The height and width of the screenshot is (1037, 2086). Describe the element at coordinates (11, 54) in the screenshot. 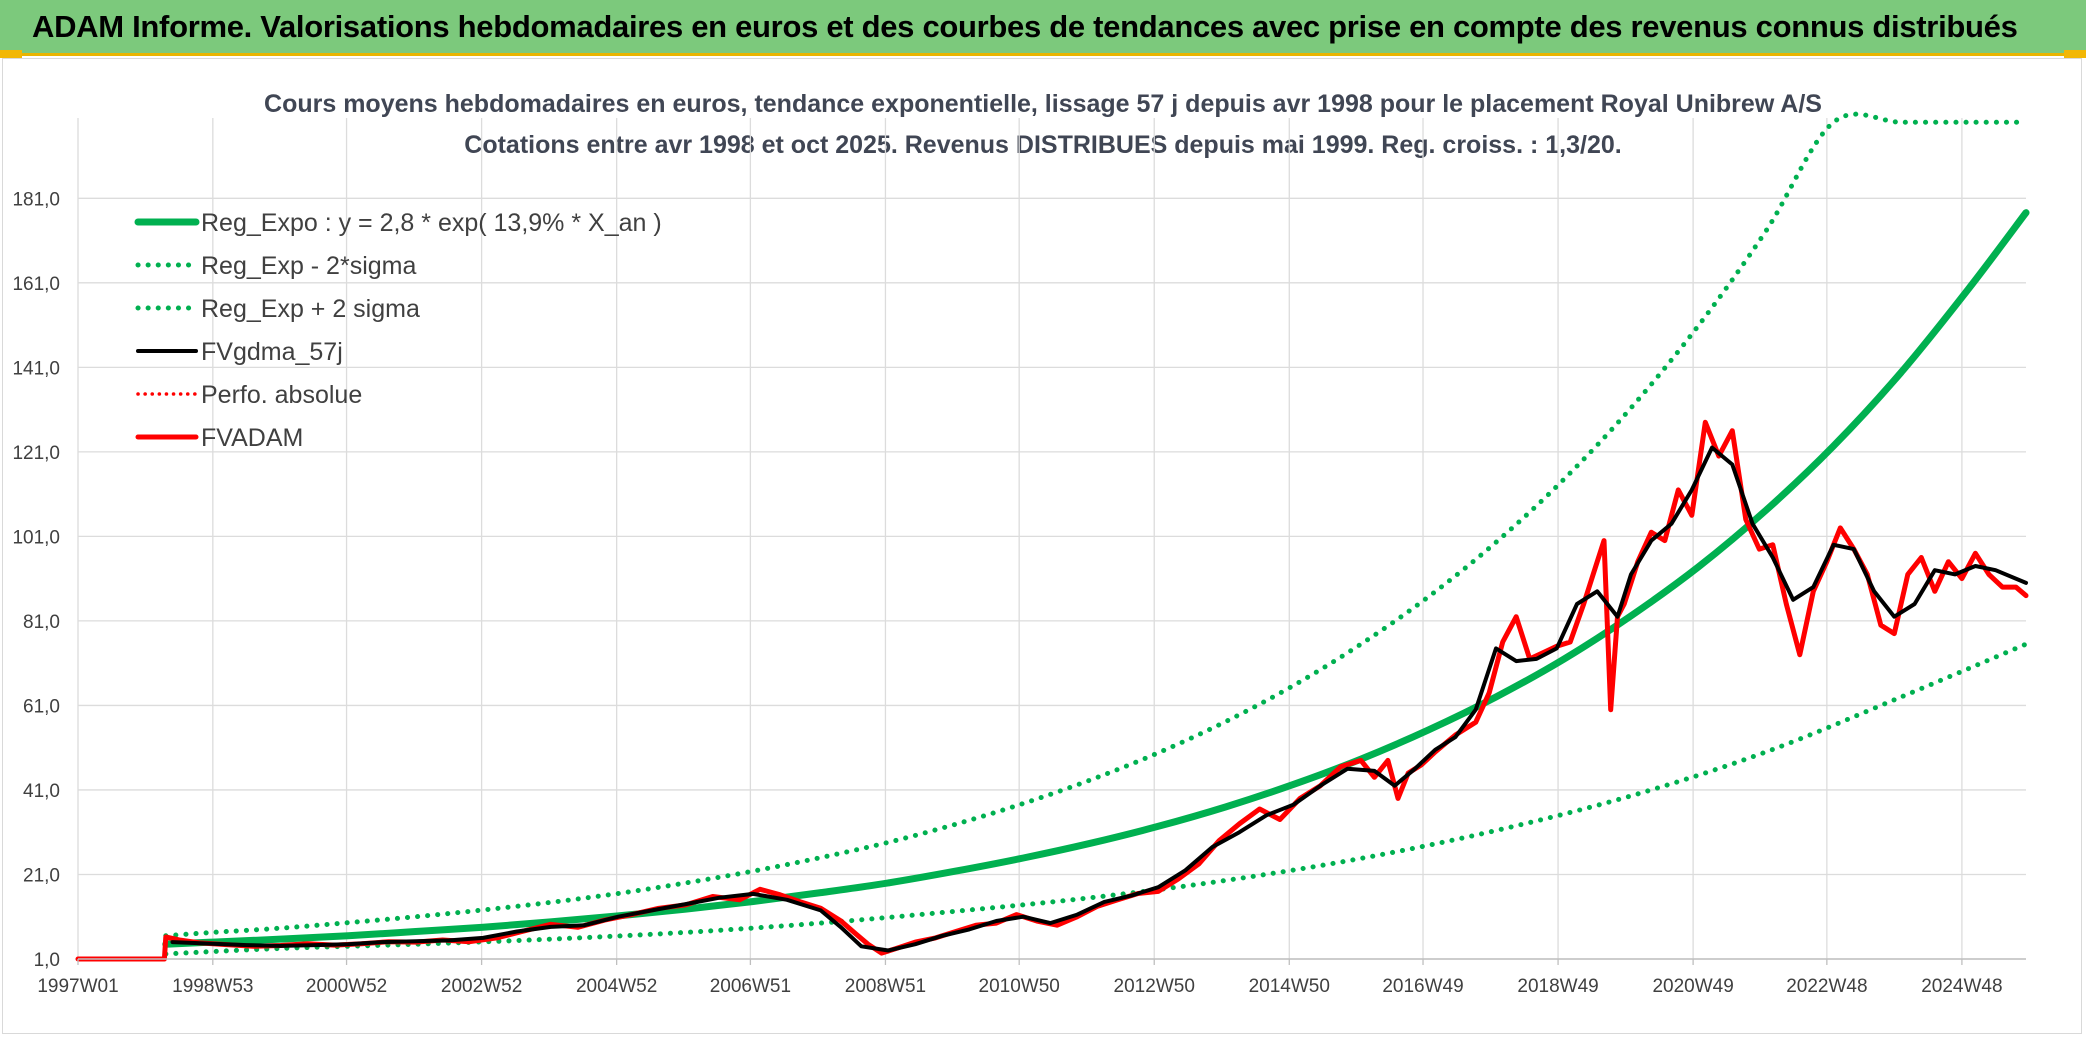

I see `banner-corner-left` at that location.